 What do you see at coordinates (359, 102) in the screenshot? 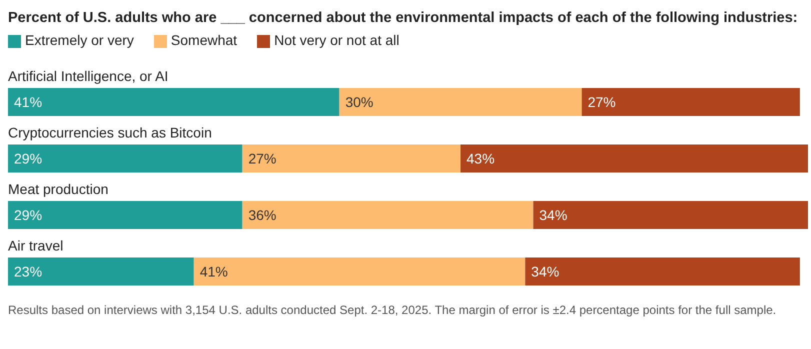
I see `data-label: 30%` at bounding box center [359, 102].